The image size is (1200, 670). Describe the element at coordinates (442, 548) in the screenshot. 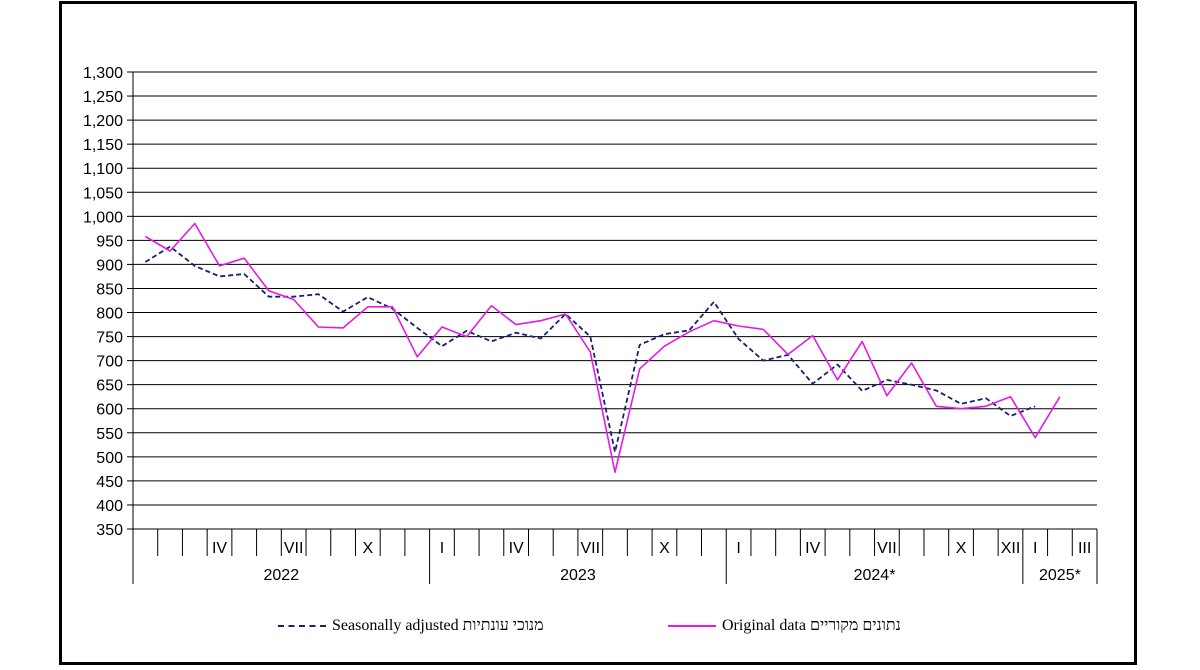

I see `x-month-label-I-2023: I` at that location.